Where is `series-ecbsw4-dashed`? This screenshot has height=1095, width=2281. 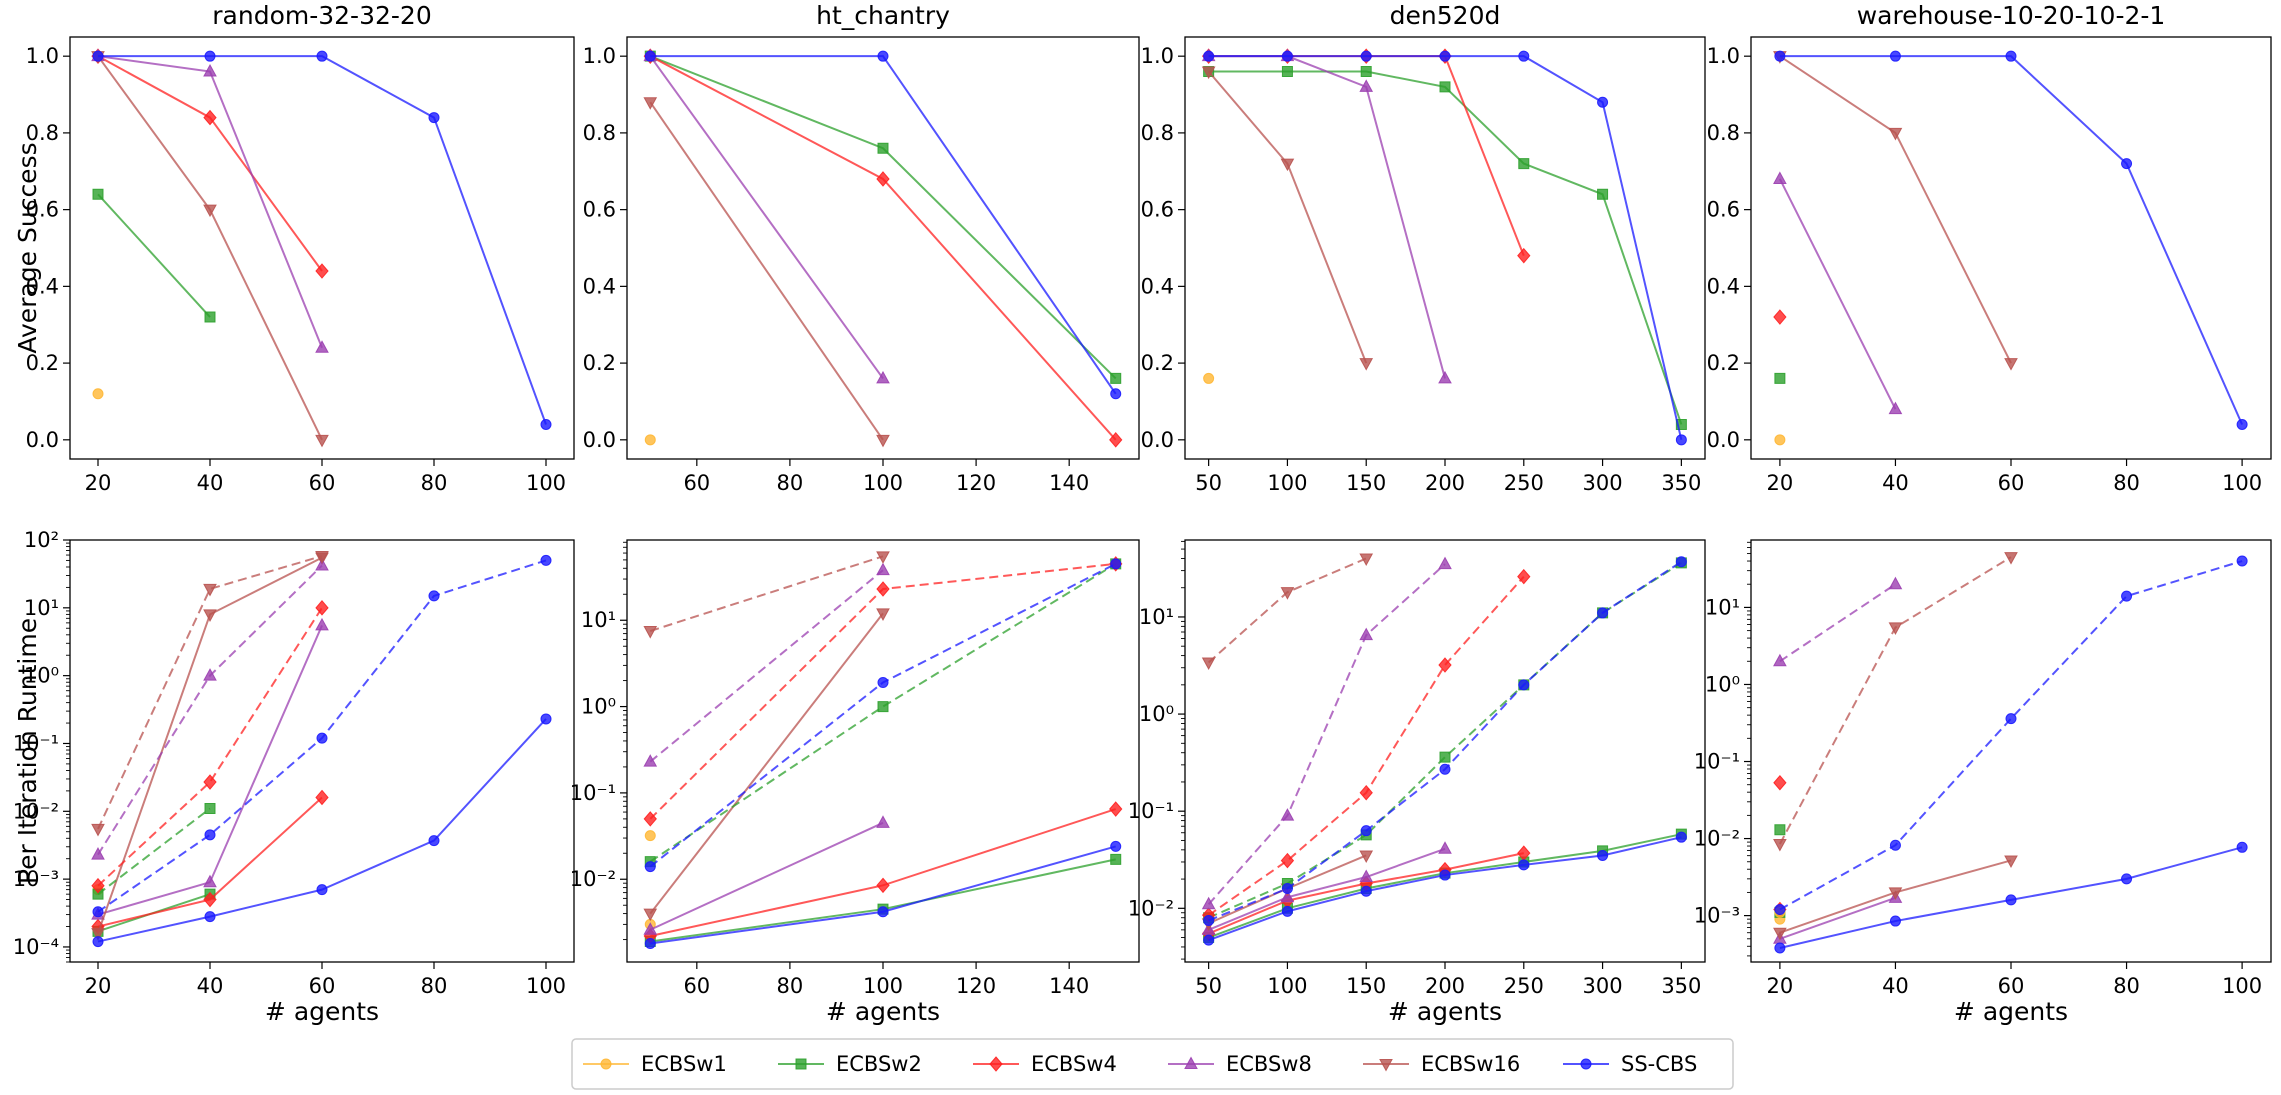
series-ecbsw4-dashed is located at coordinates (210, 747).